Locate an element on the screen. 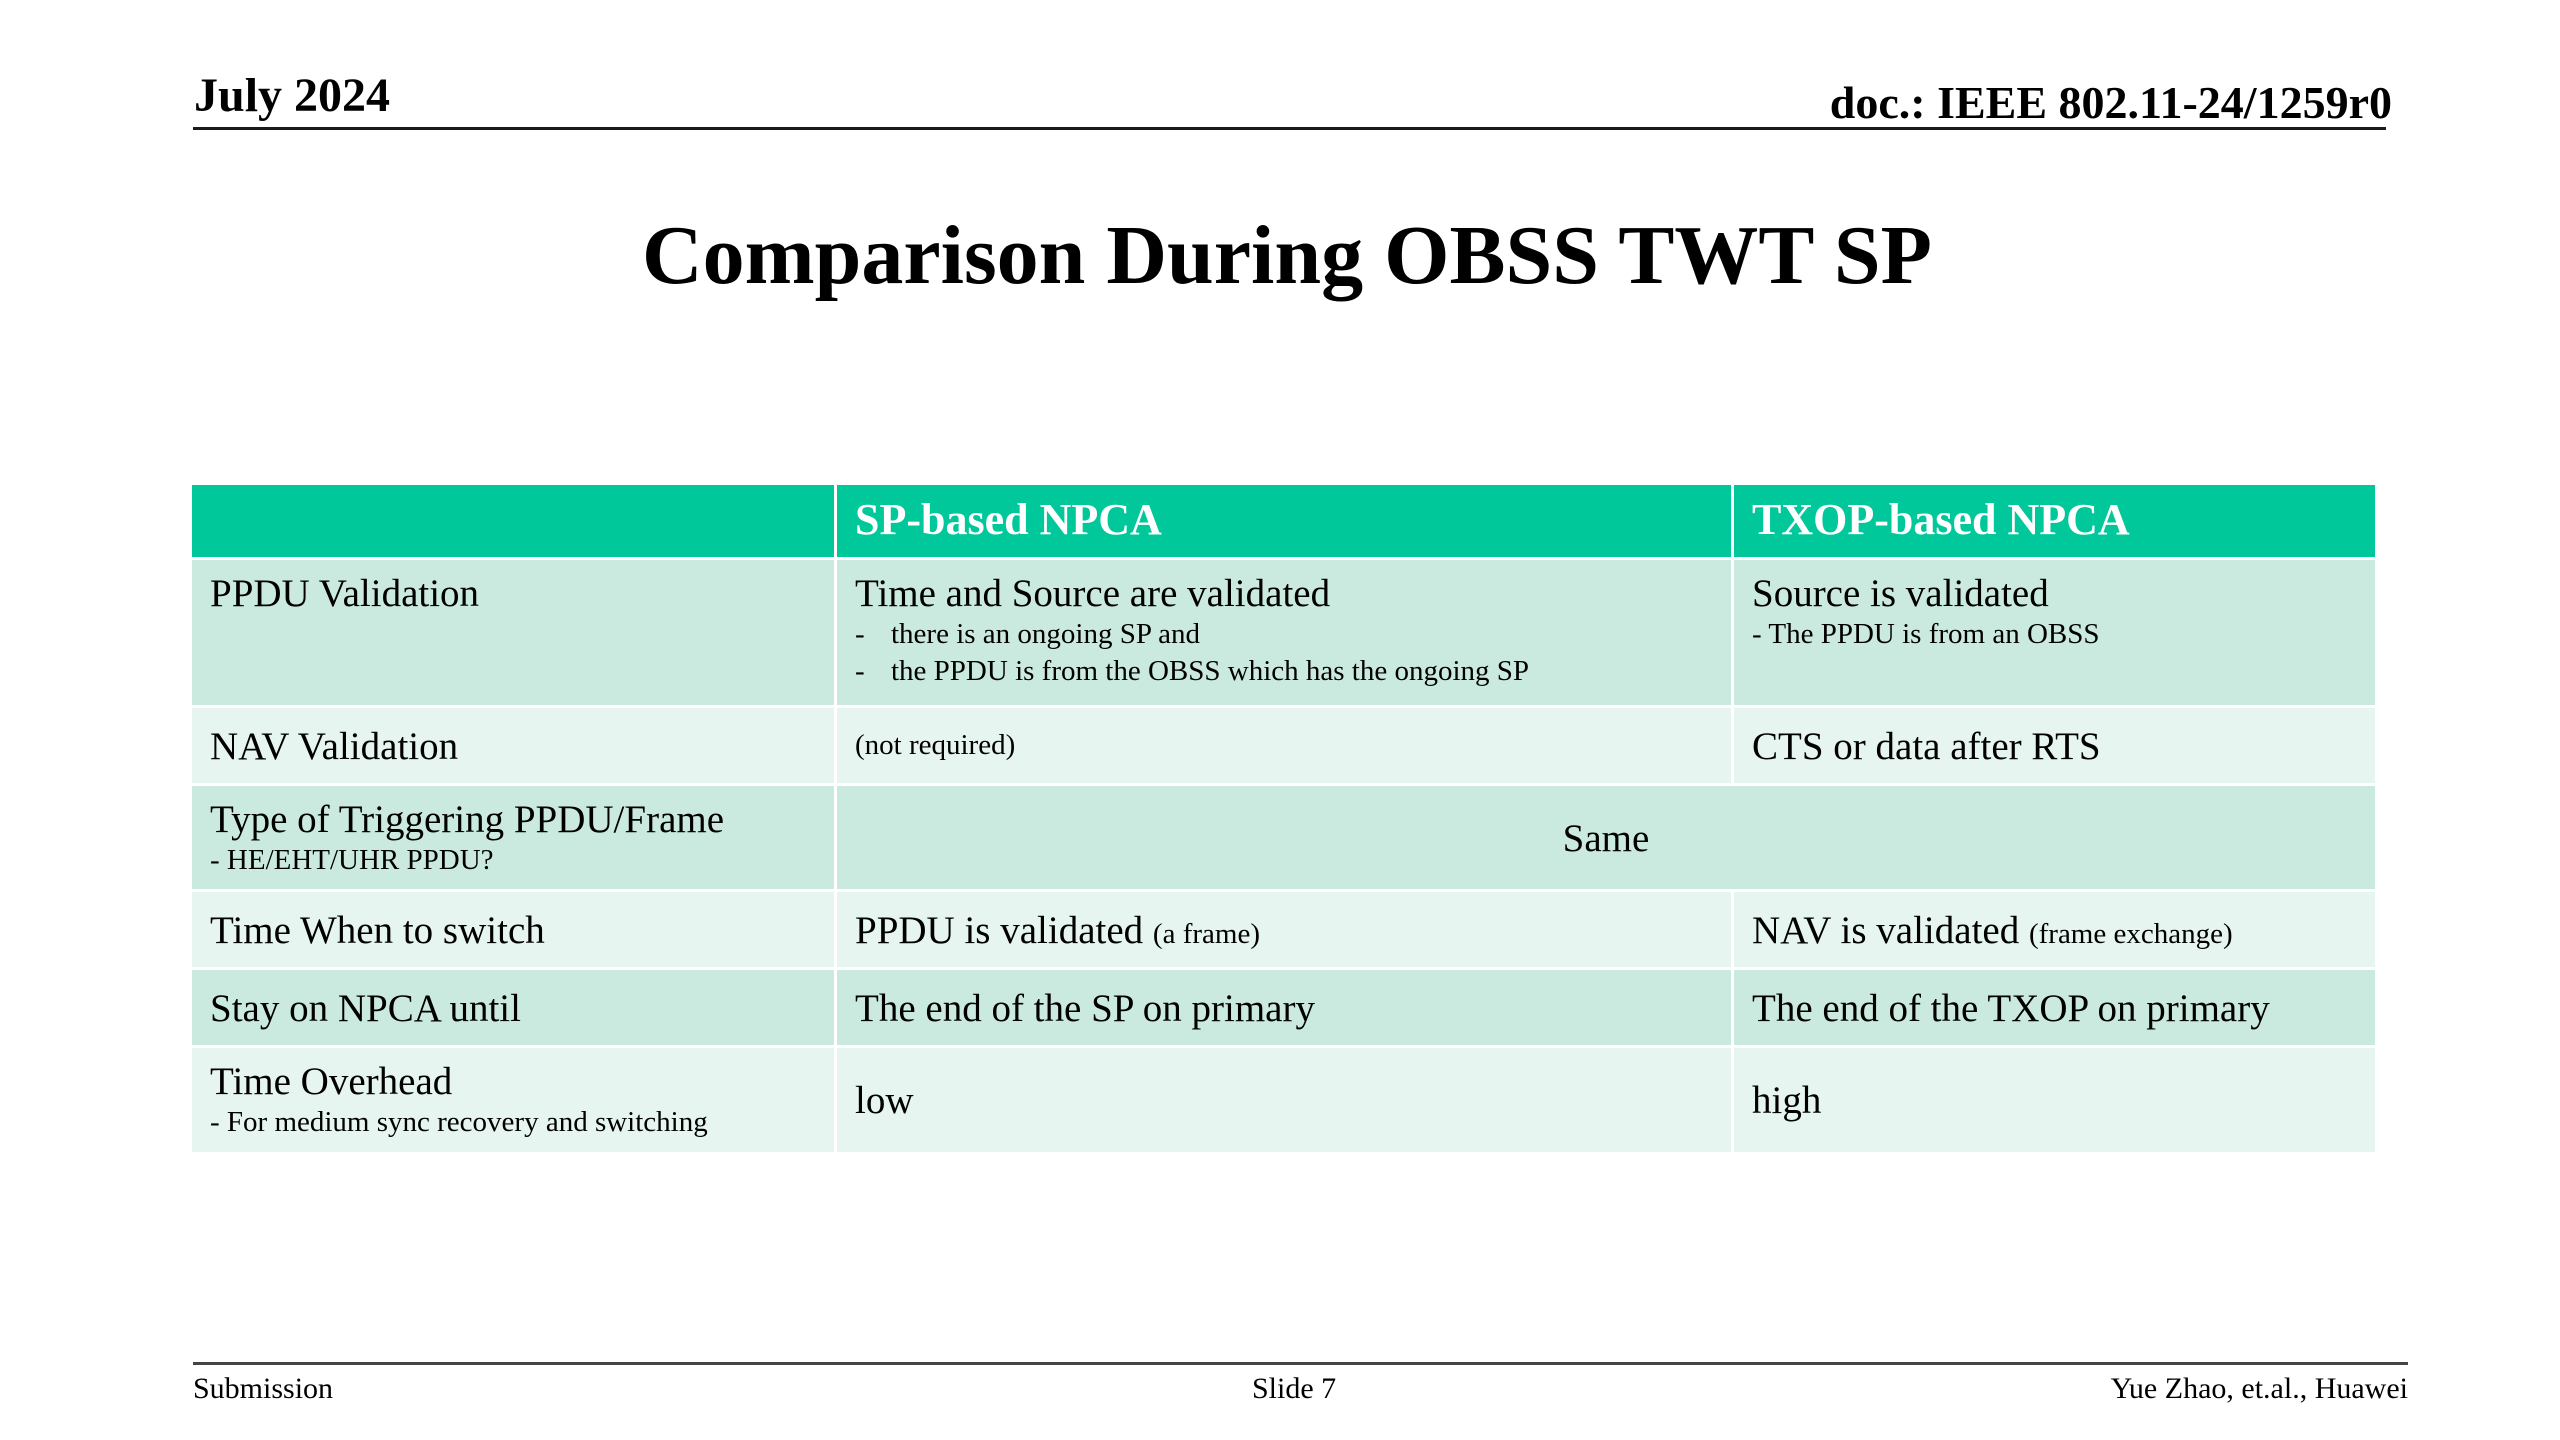  txop-cell: The end of the TXOP on primary is located at coordinates (2054, 1008).